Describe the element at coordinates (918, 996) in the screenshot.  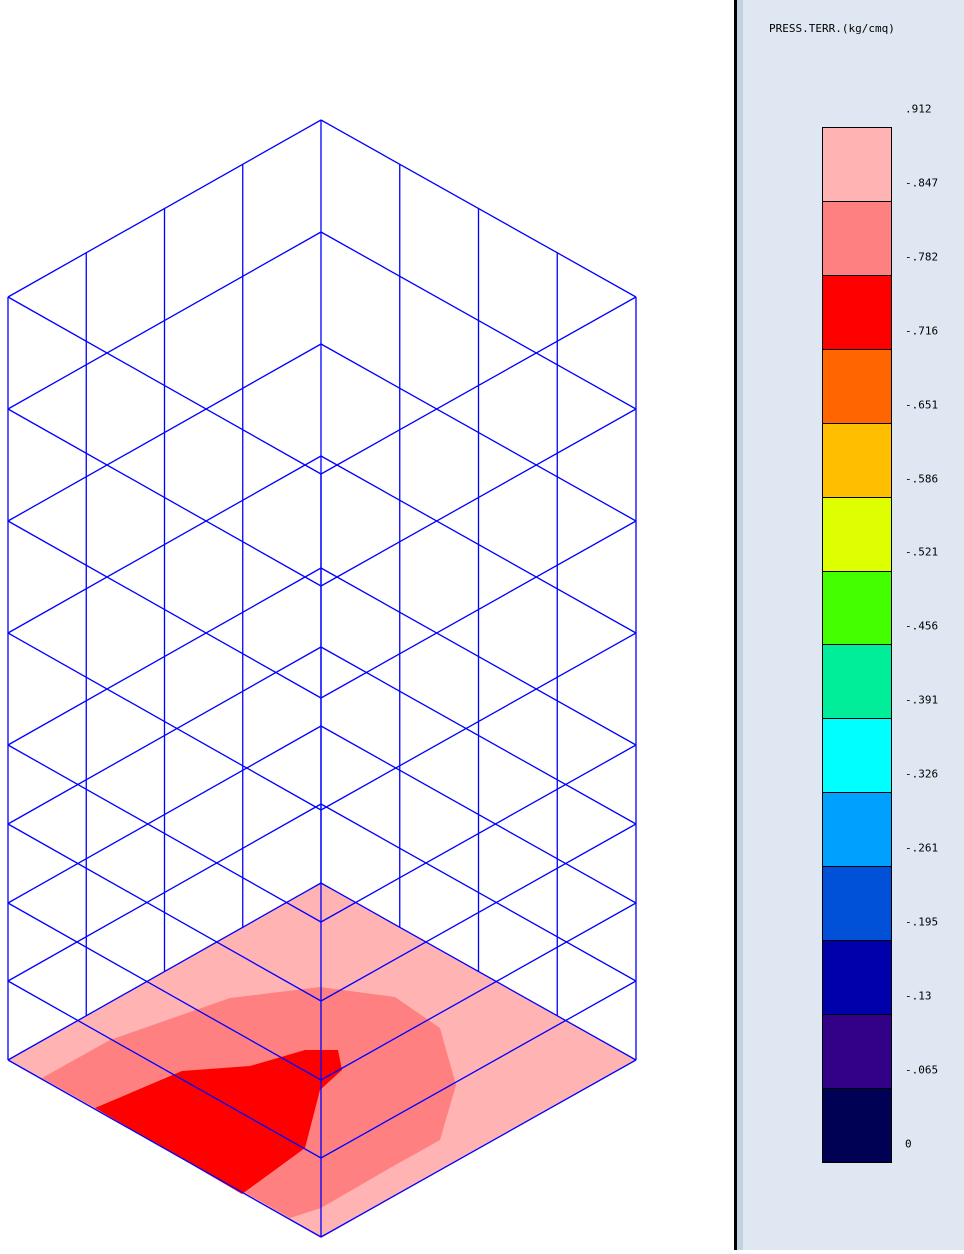
I see `legend-value-label: -.13` at that location.